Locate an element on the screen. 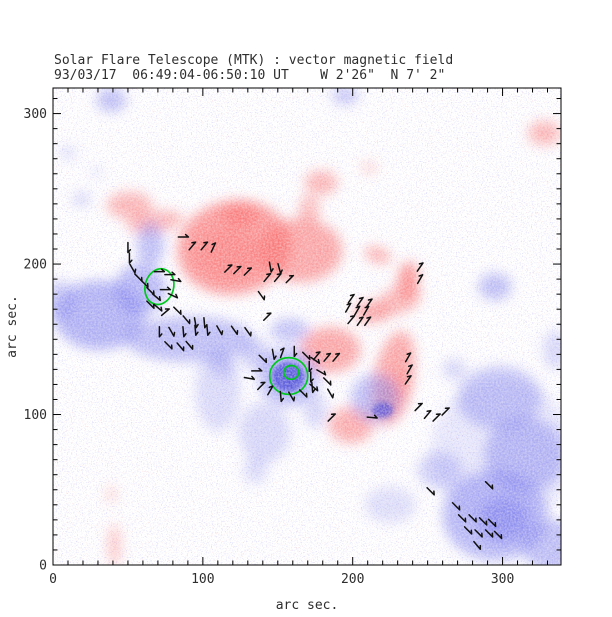 Image resolution: width=612 pixels, height=617 pixels. x-tick-label: 100 is located at coordinates (202, 579).